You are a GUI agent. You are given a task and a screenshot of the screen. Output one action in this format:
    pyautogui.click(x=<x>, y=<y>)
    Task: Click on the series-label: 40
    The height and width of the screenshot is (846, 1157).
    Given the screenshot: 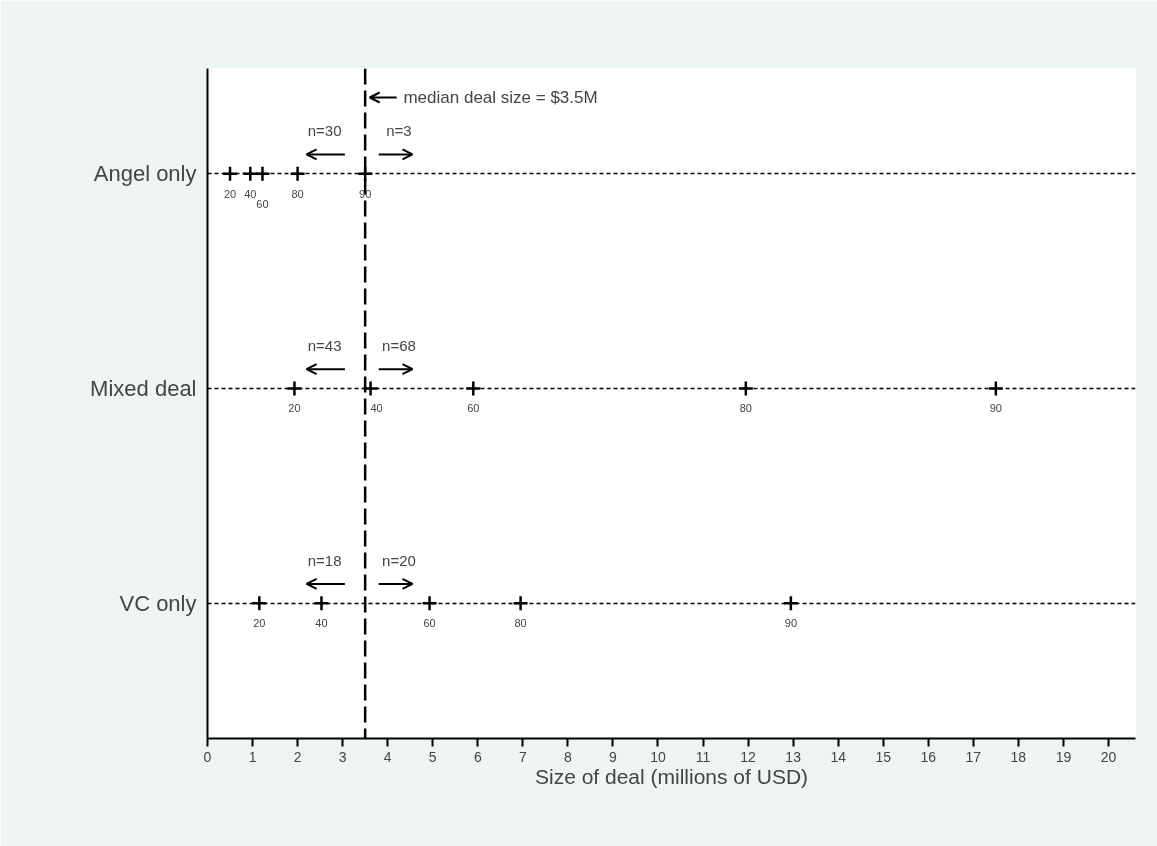 What is the action you would take?
    pyautogui.click(x=376, y=408)
    